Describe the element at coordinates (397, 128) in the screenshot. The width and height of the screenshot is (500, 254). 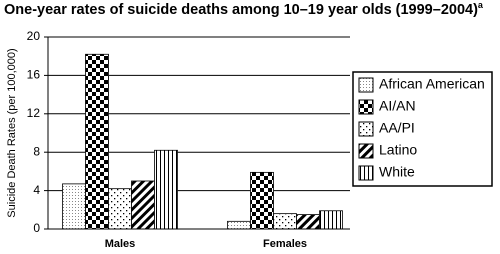
I see `legend-label: AA/PI` at that location.